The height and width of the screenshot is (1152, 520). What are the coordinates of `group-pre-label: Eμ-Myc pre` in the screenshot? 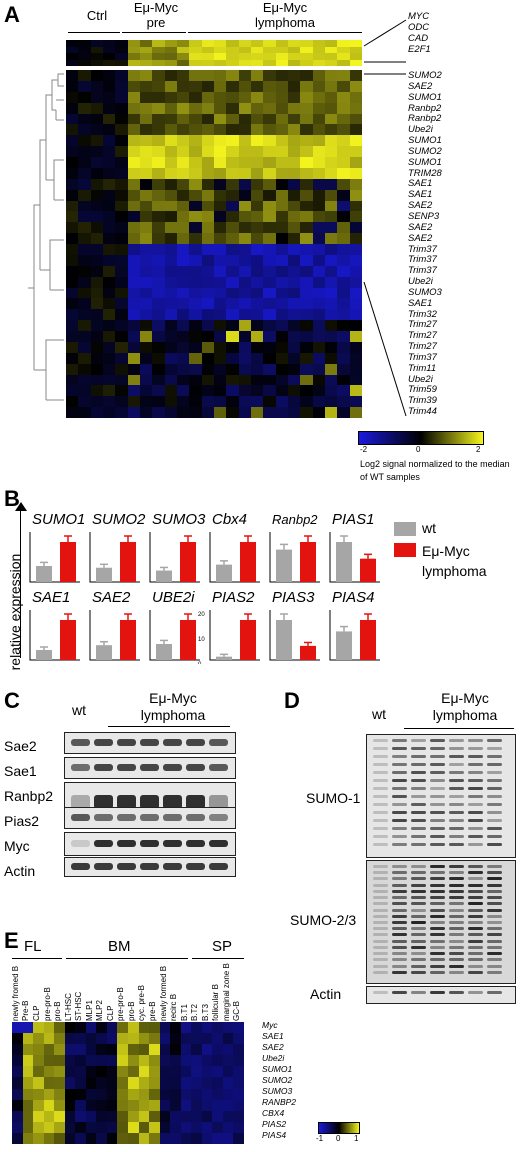 It's located at (156, 15).